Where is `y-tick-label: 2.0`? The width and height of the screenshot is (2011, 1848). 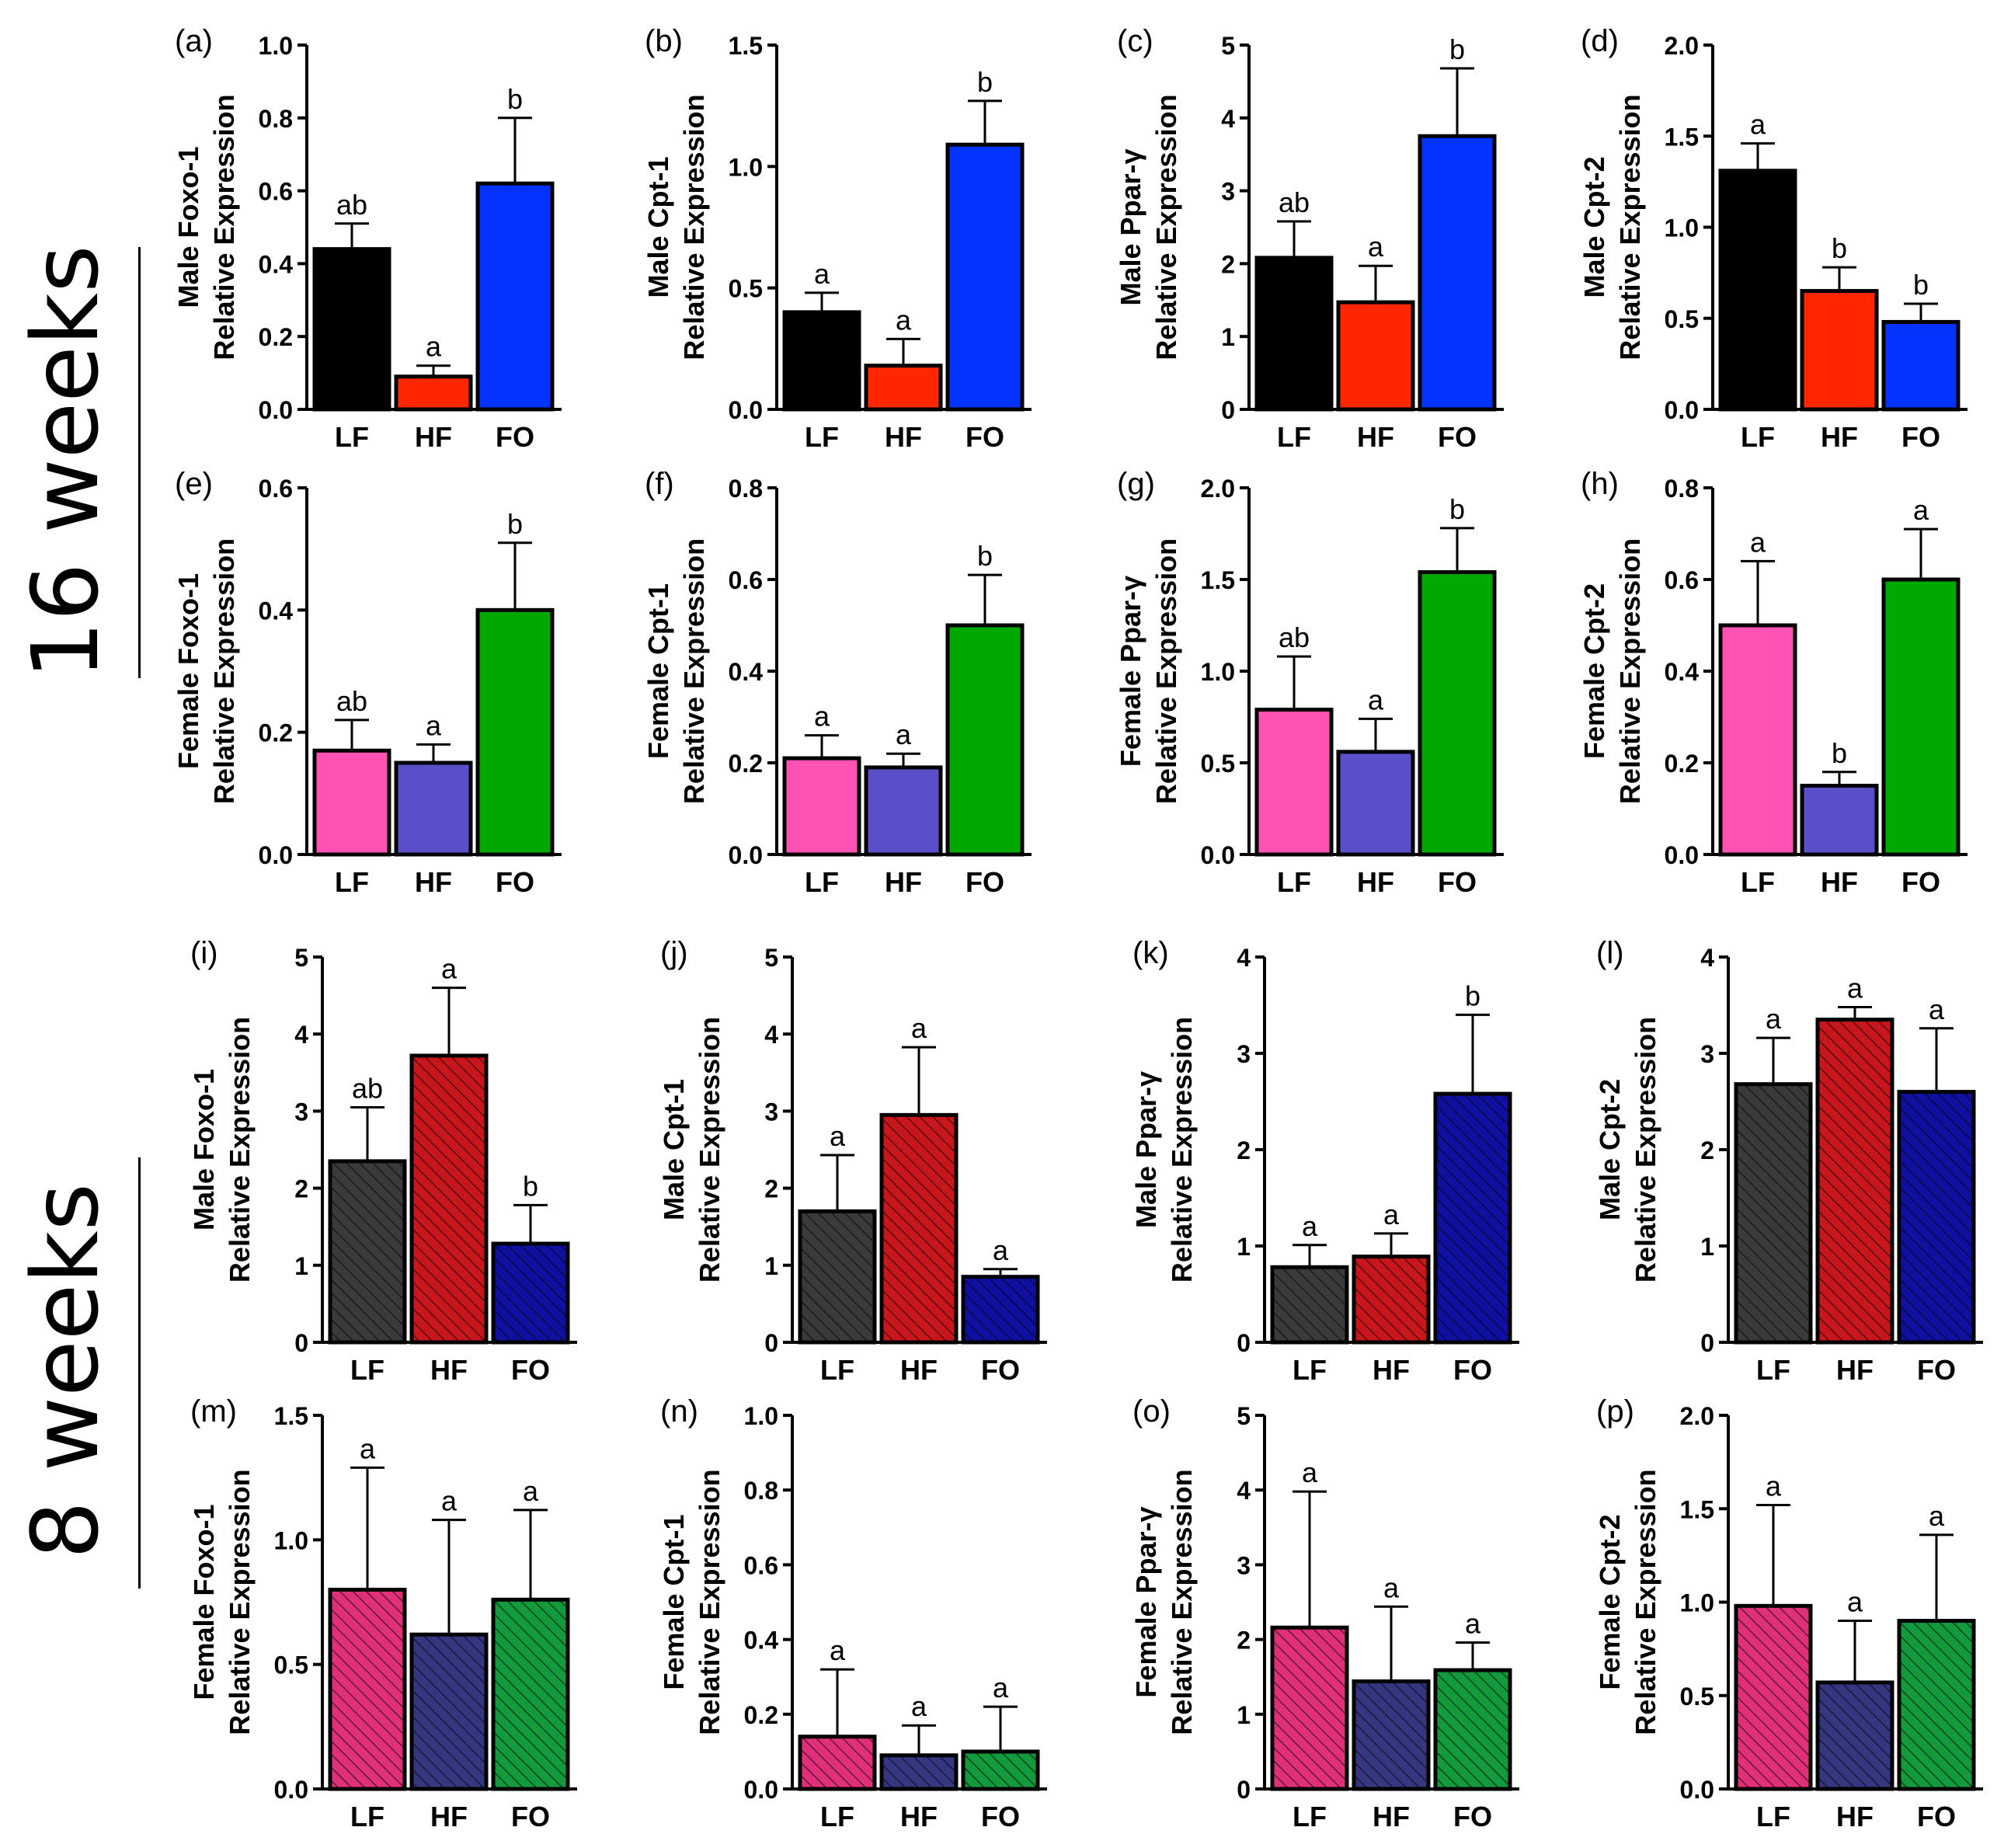 y-tick-label: 2.0 is located at coordinates (1218, 489).